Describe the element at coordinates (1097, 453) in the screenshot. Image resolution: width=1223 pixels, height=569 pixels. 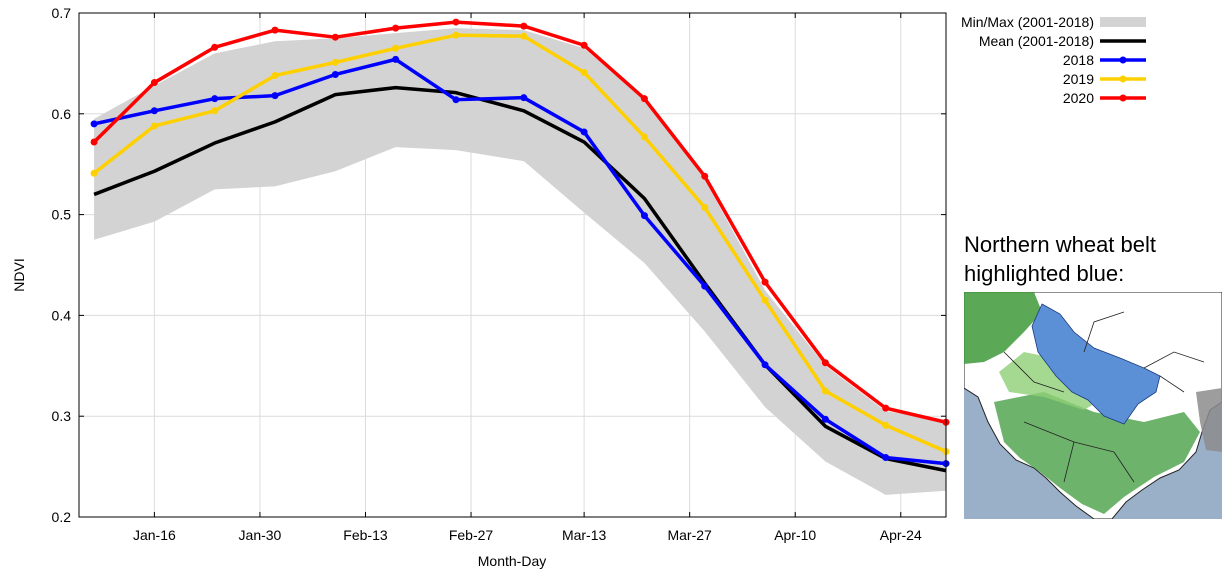
I see `map-vegetation-south` at that location.